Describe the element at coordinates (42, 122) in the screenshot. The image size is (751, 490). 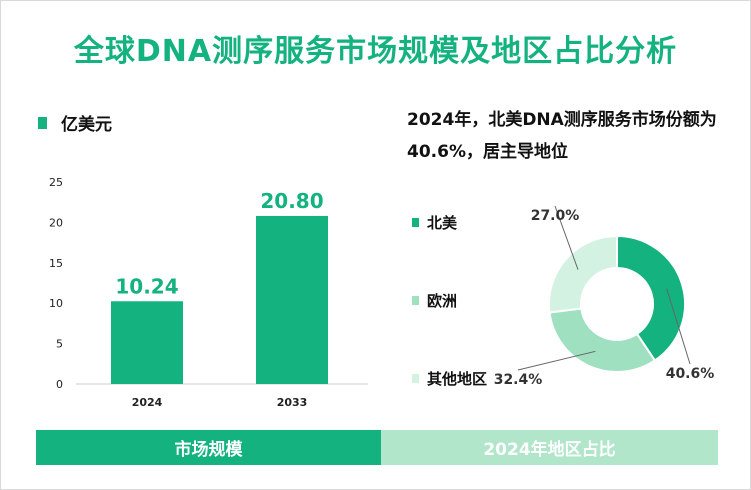
I see `unit-square-icon` at that location.